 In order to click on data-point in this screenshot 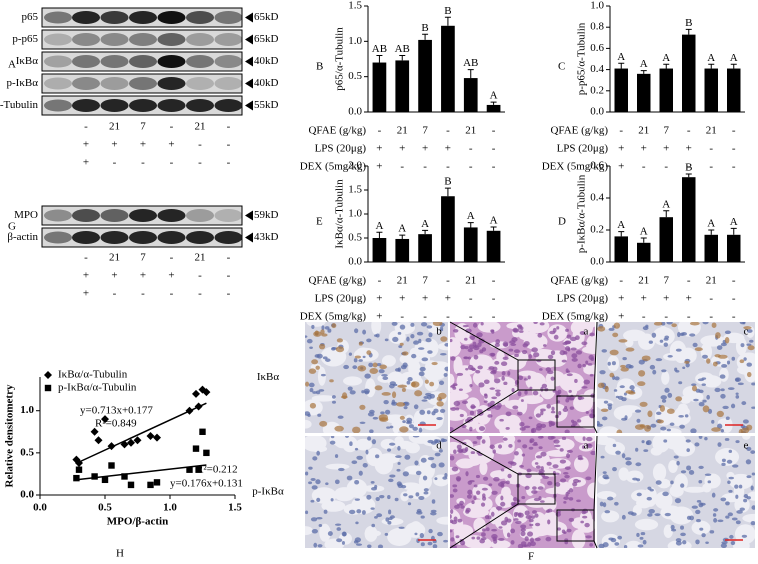, I will do `click(111, 465)`.